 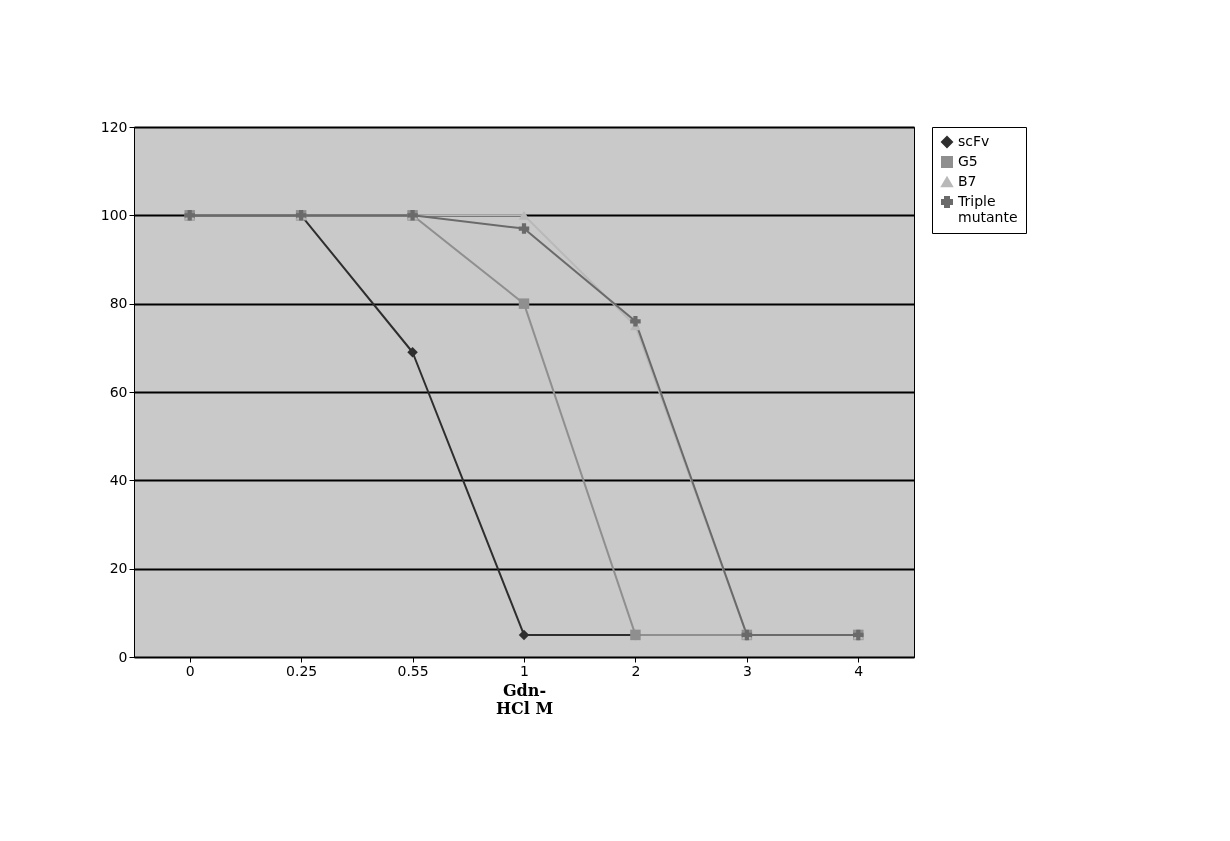 What do you see at coordinates (524, 699) in the screenshot?
I see `x-axis-title: Gdn- HCl M` at bounding box center [524, 699].